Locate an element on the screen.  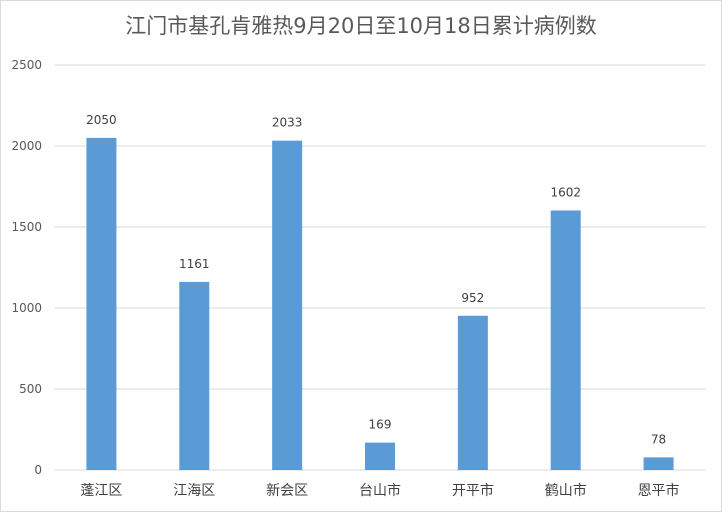
y-axis-ticks: 0 500 1000 1500 2000 2500 is located at coordinates (26, 267).